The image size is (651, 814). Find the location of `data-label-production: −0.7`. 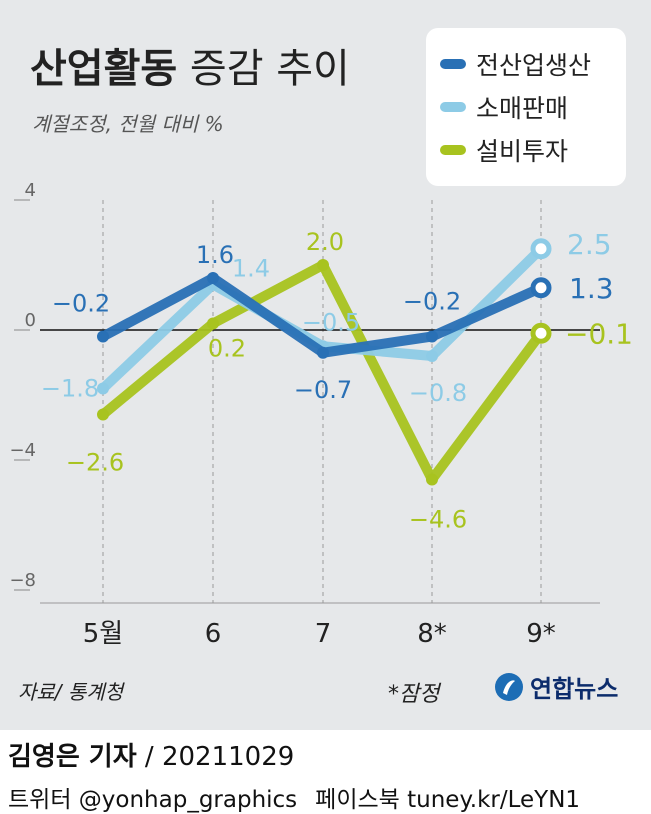

data-label-production: −0.7 is located at coordinates (323, 390).